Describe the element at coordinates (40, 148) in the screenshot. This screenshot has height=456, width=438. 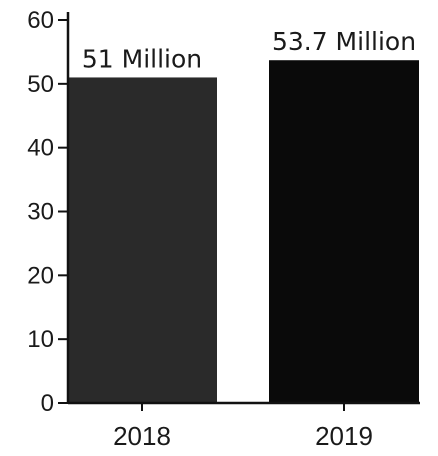
I see `y-tick-label: 40` at that location.